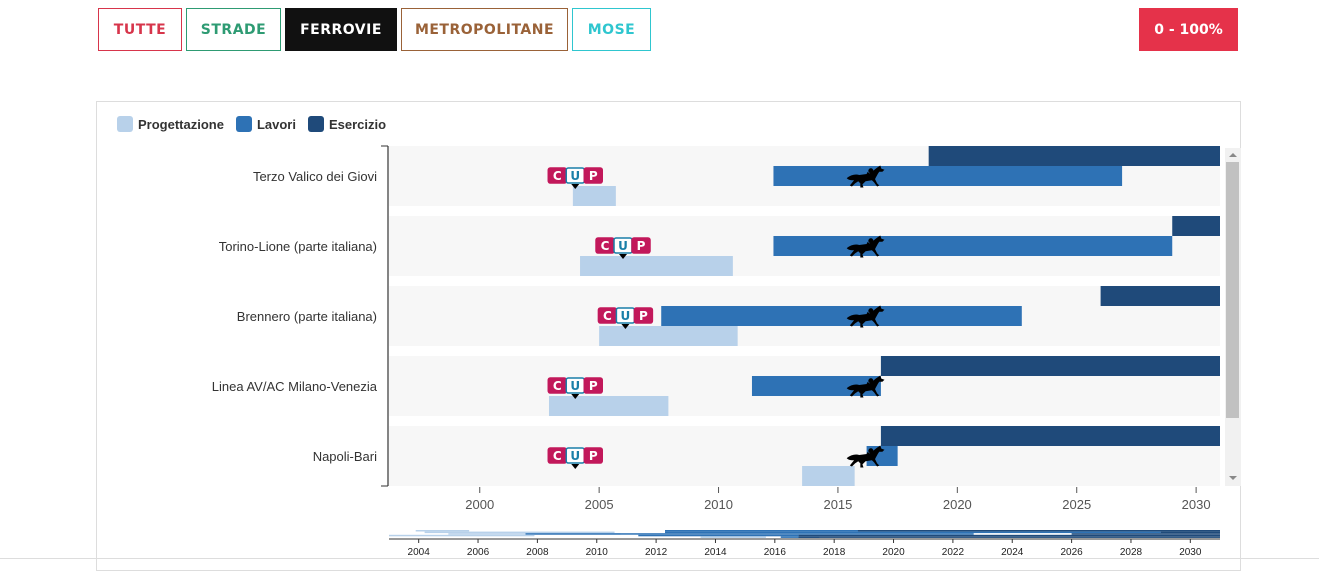 The height and width of the screenshot is (571, 1319). I want to click on x-tick-label: 2025, so click(1076, 504).